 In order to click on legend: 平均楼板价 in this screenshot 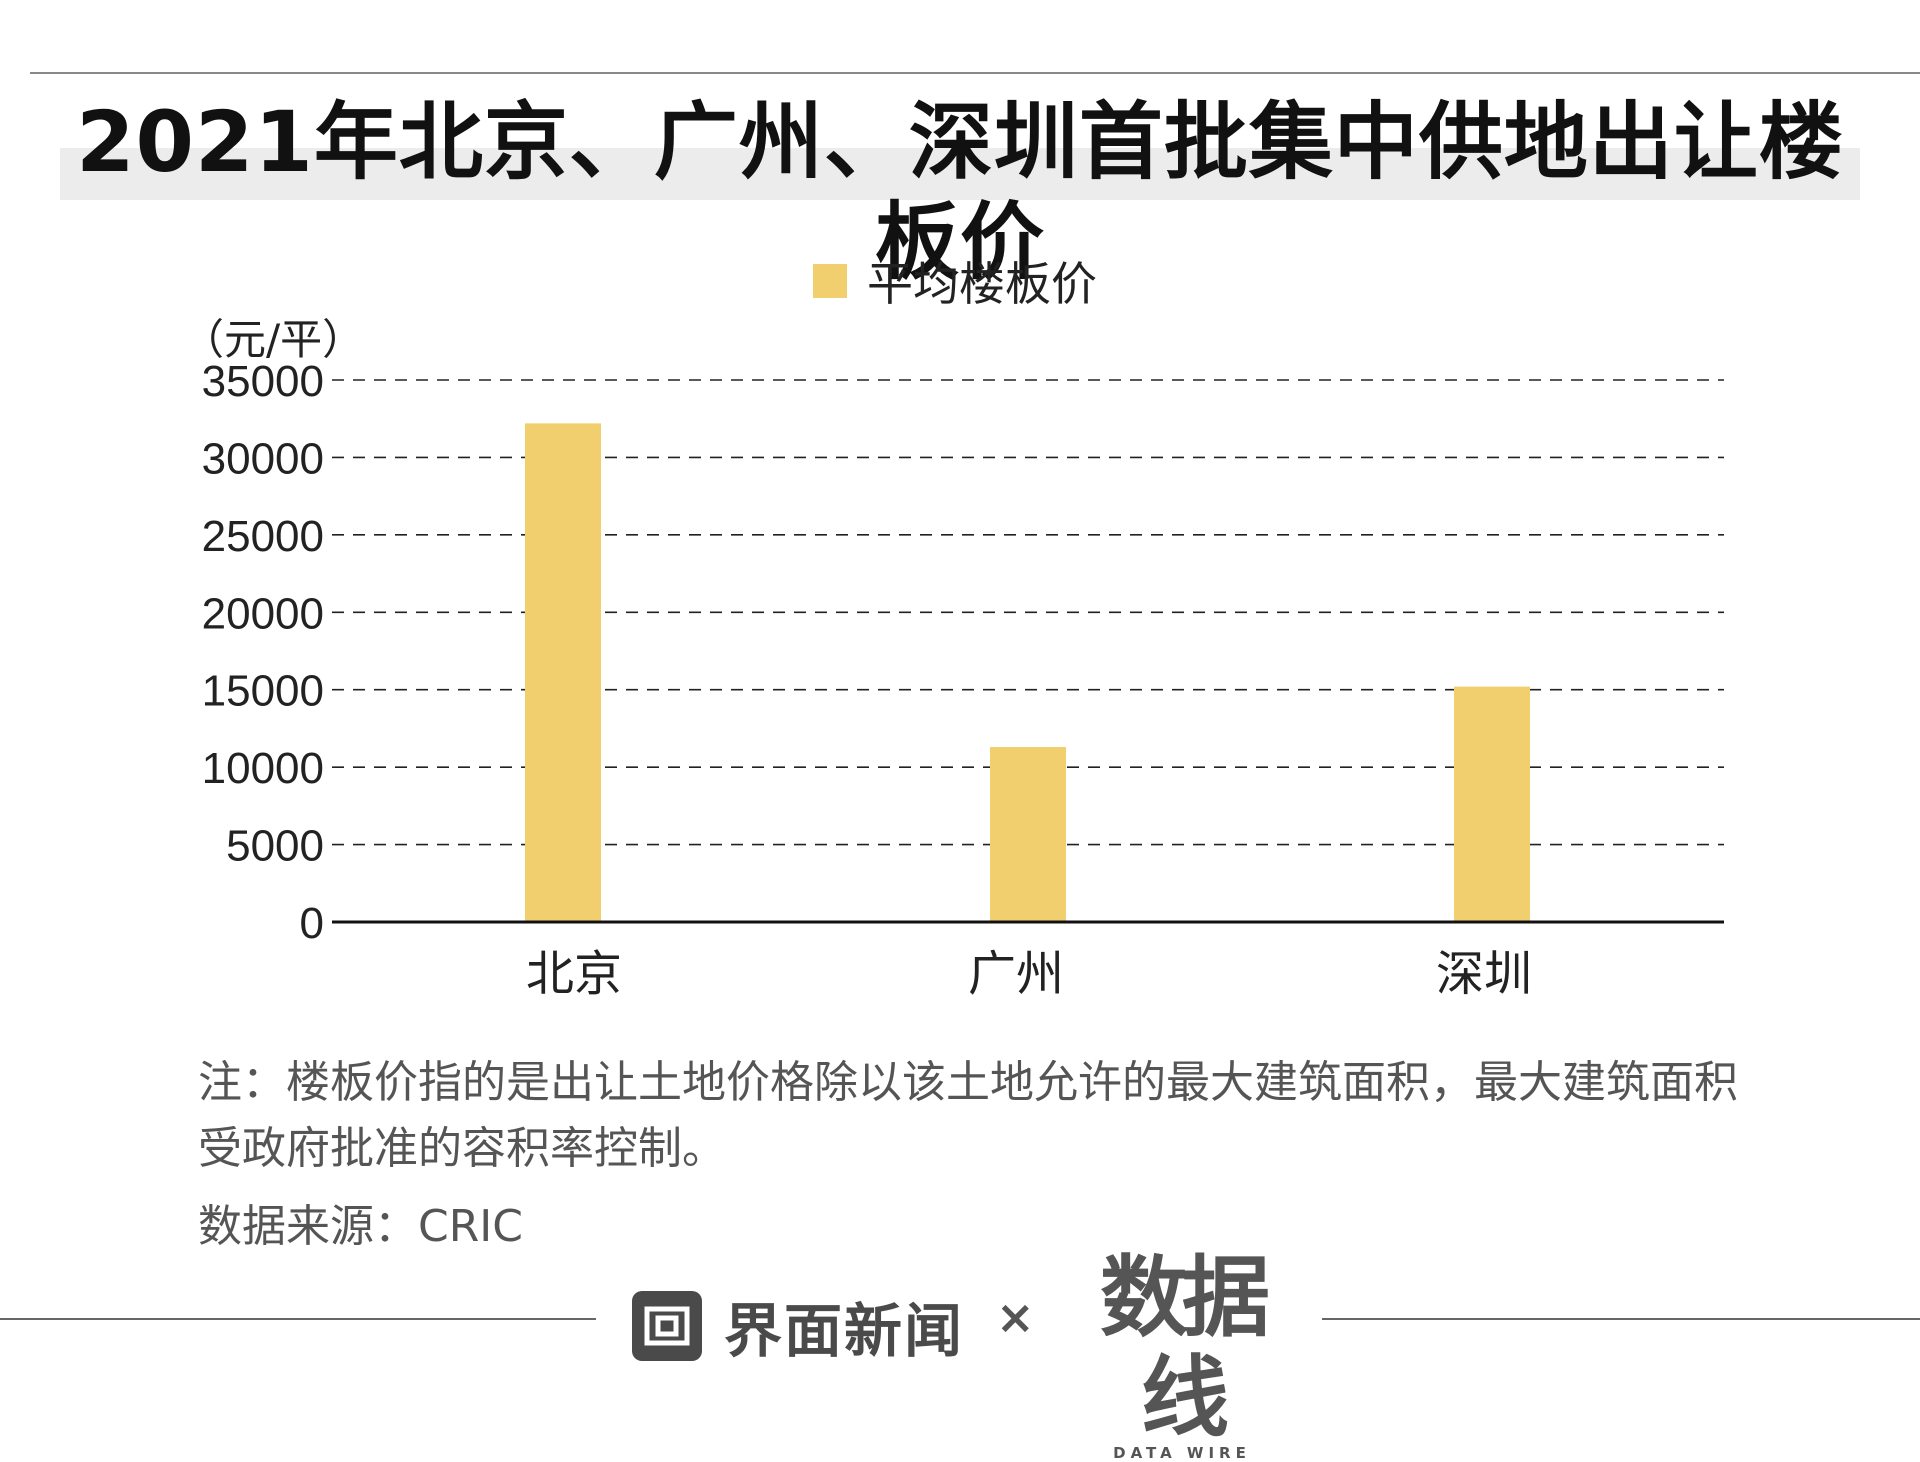, I will do `click(955, 281)`.